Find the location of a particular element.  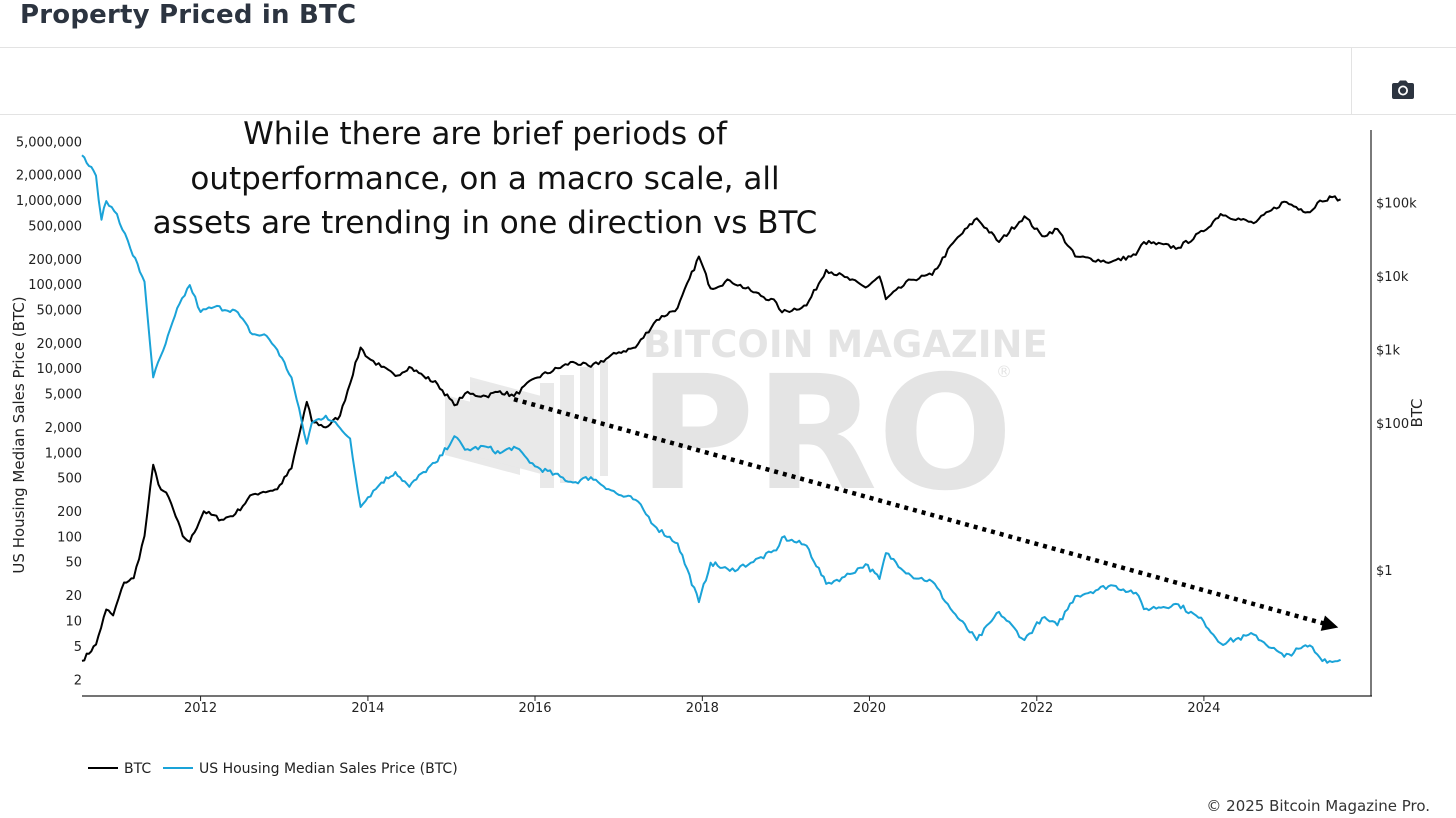

legend-item-btc: BTC is located at coordinates (119, 769).